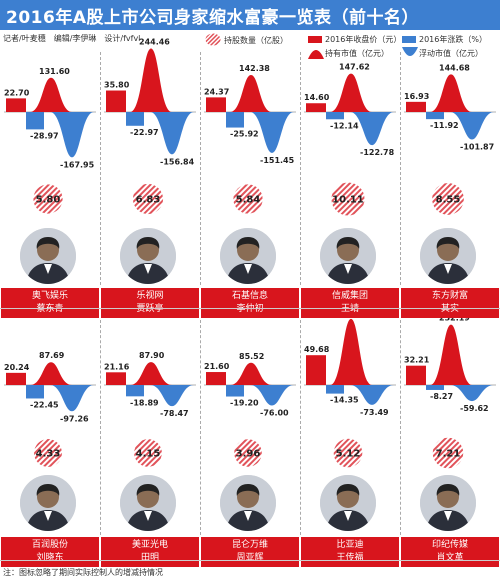 The image size is (500, 579). Describe the element at coordinates (213, 39) in the screenshot. I see `legend-holding-swatch` at that location.